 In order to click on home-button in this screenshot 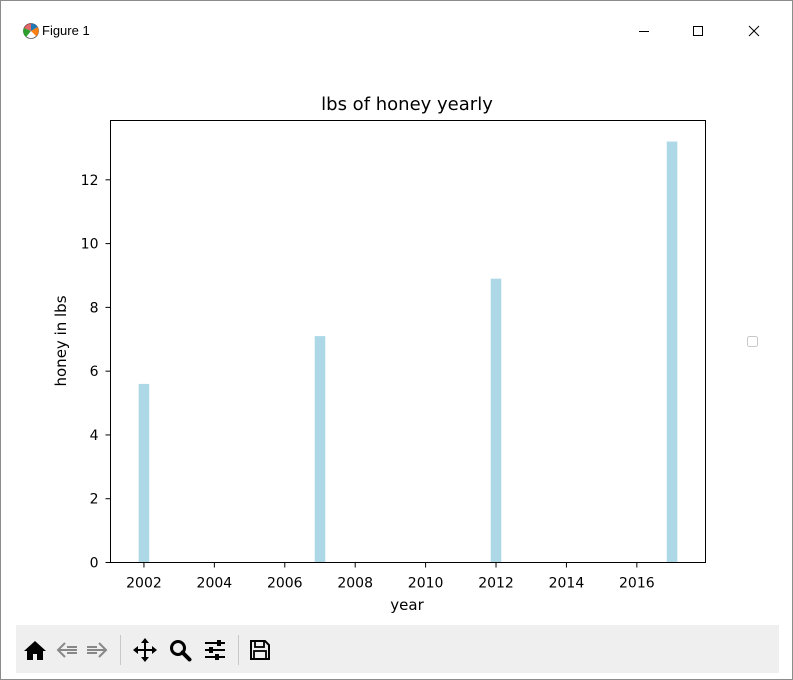, I will do `click(35, 650)`.